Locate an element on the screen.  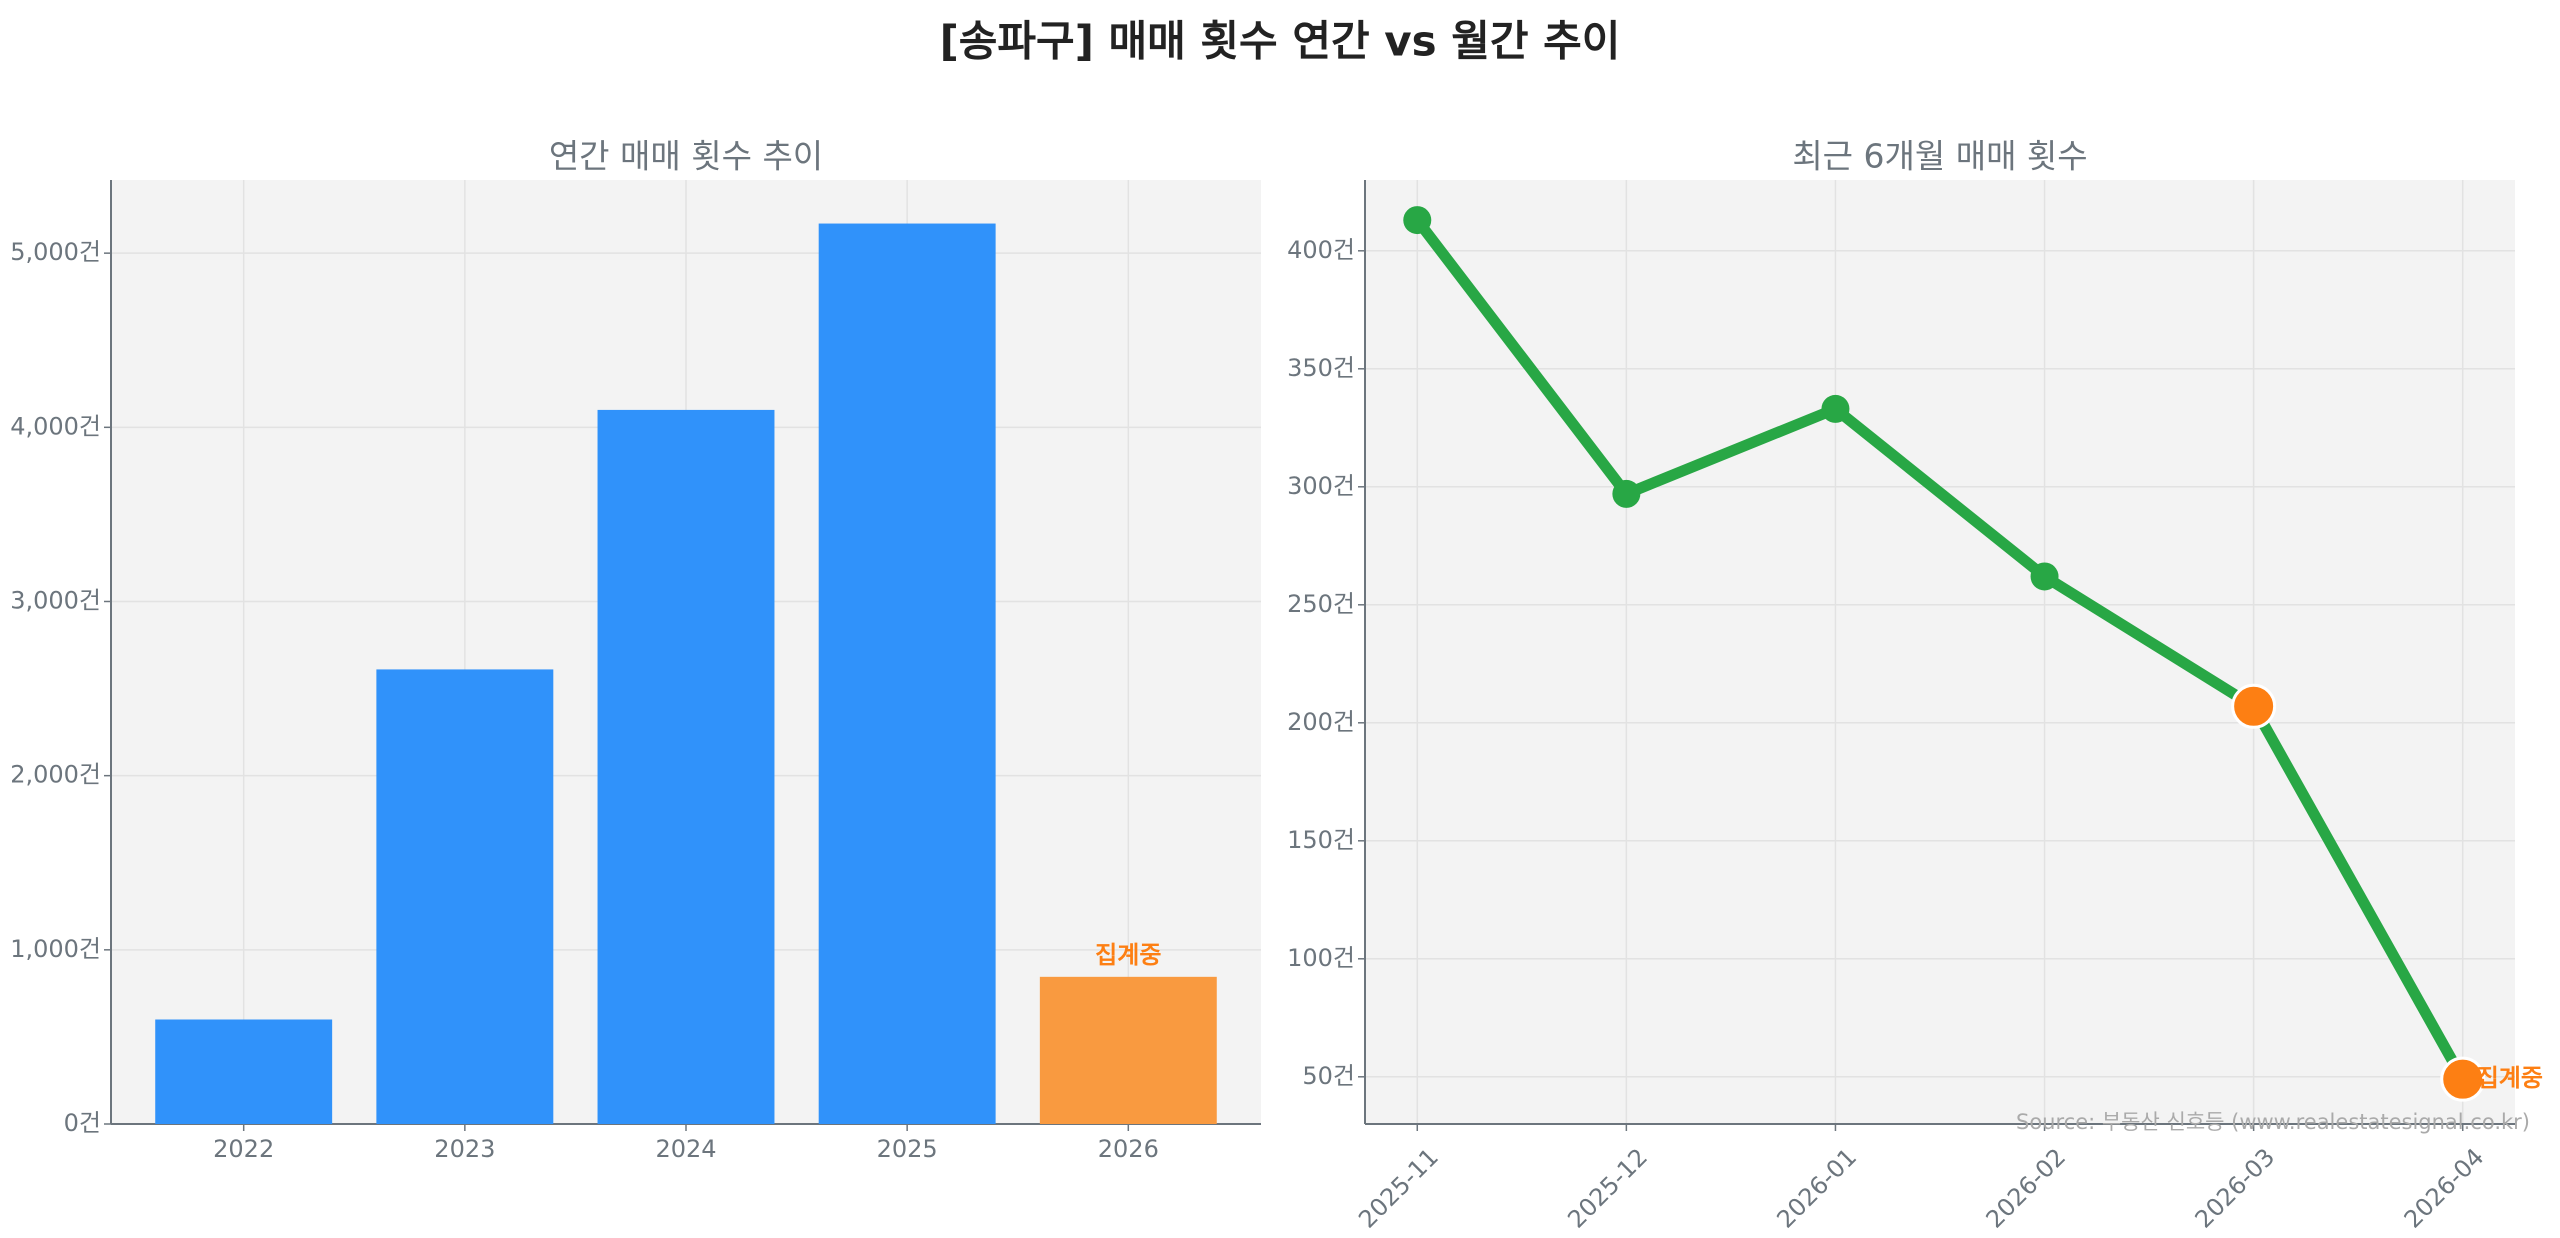
y-tick-label: 5,000건 is located at coordinates (55, 252).